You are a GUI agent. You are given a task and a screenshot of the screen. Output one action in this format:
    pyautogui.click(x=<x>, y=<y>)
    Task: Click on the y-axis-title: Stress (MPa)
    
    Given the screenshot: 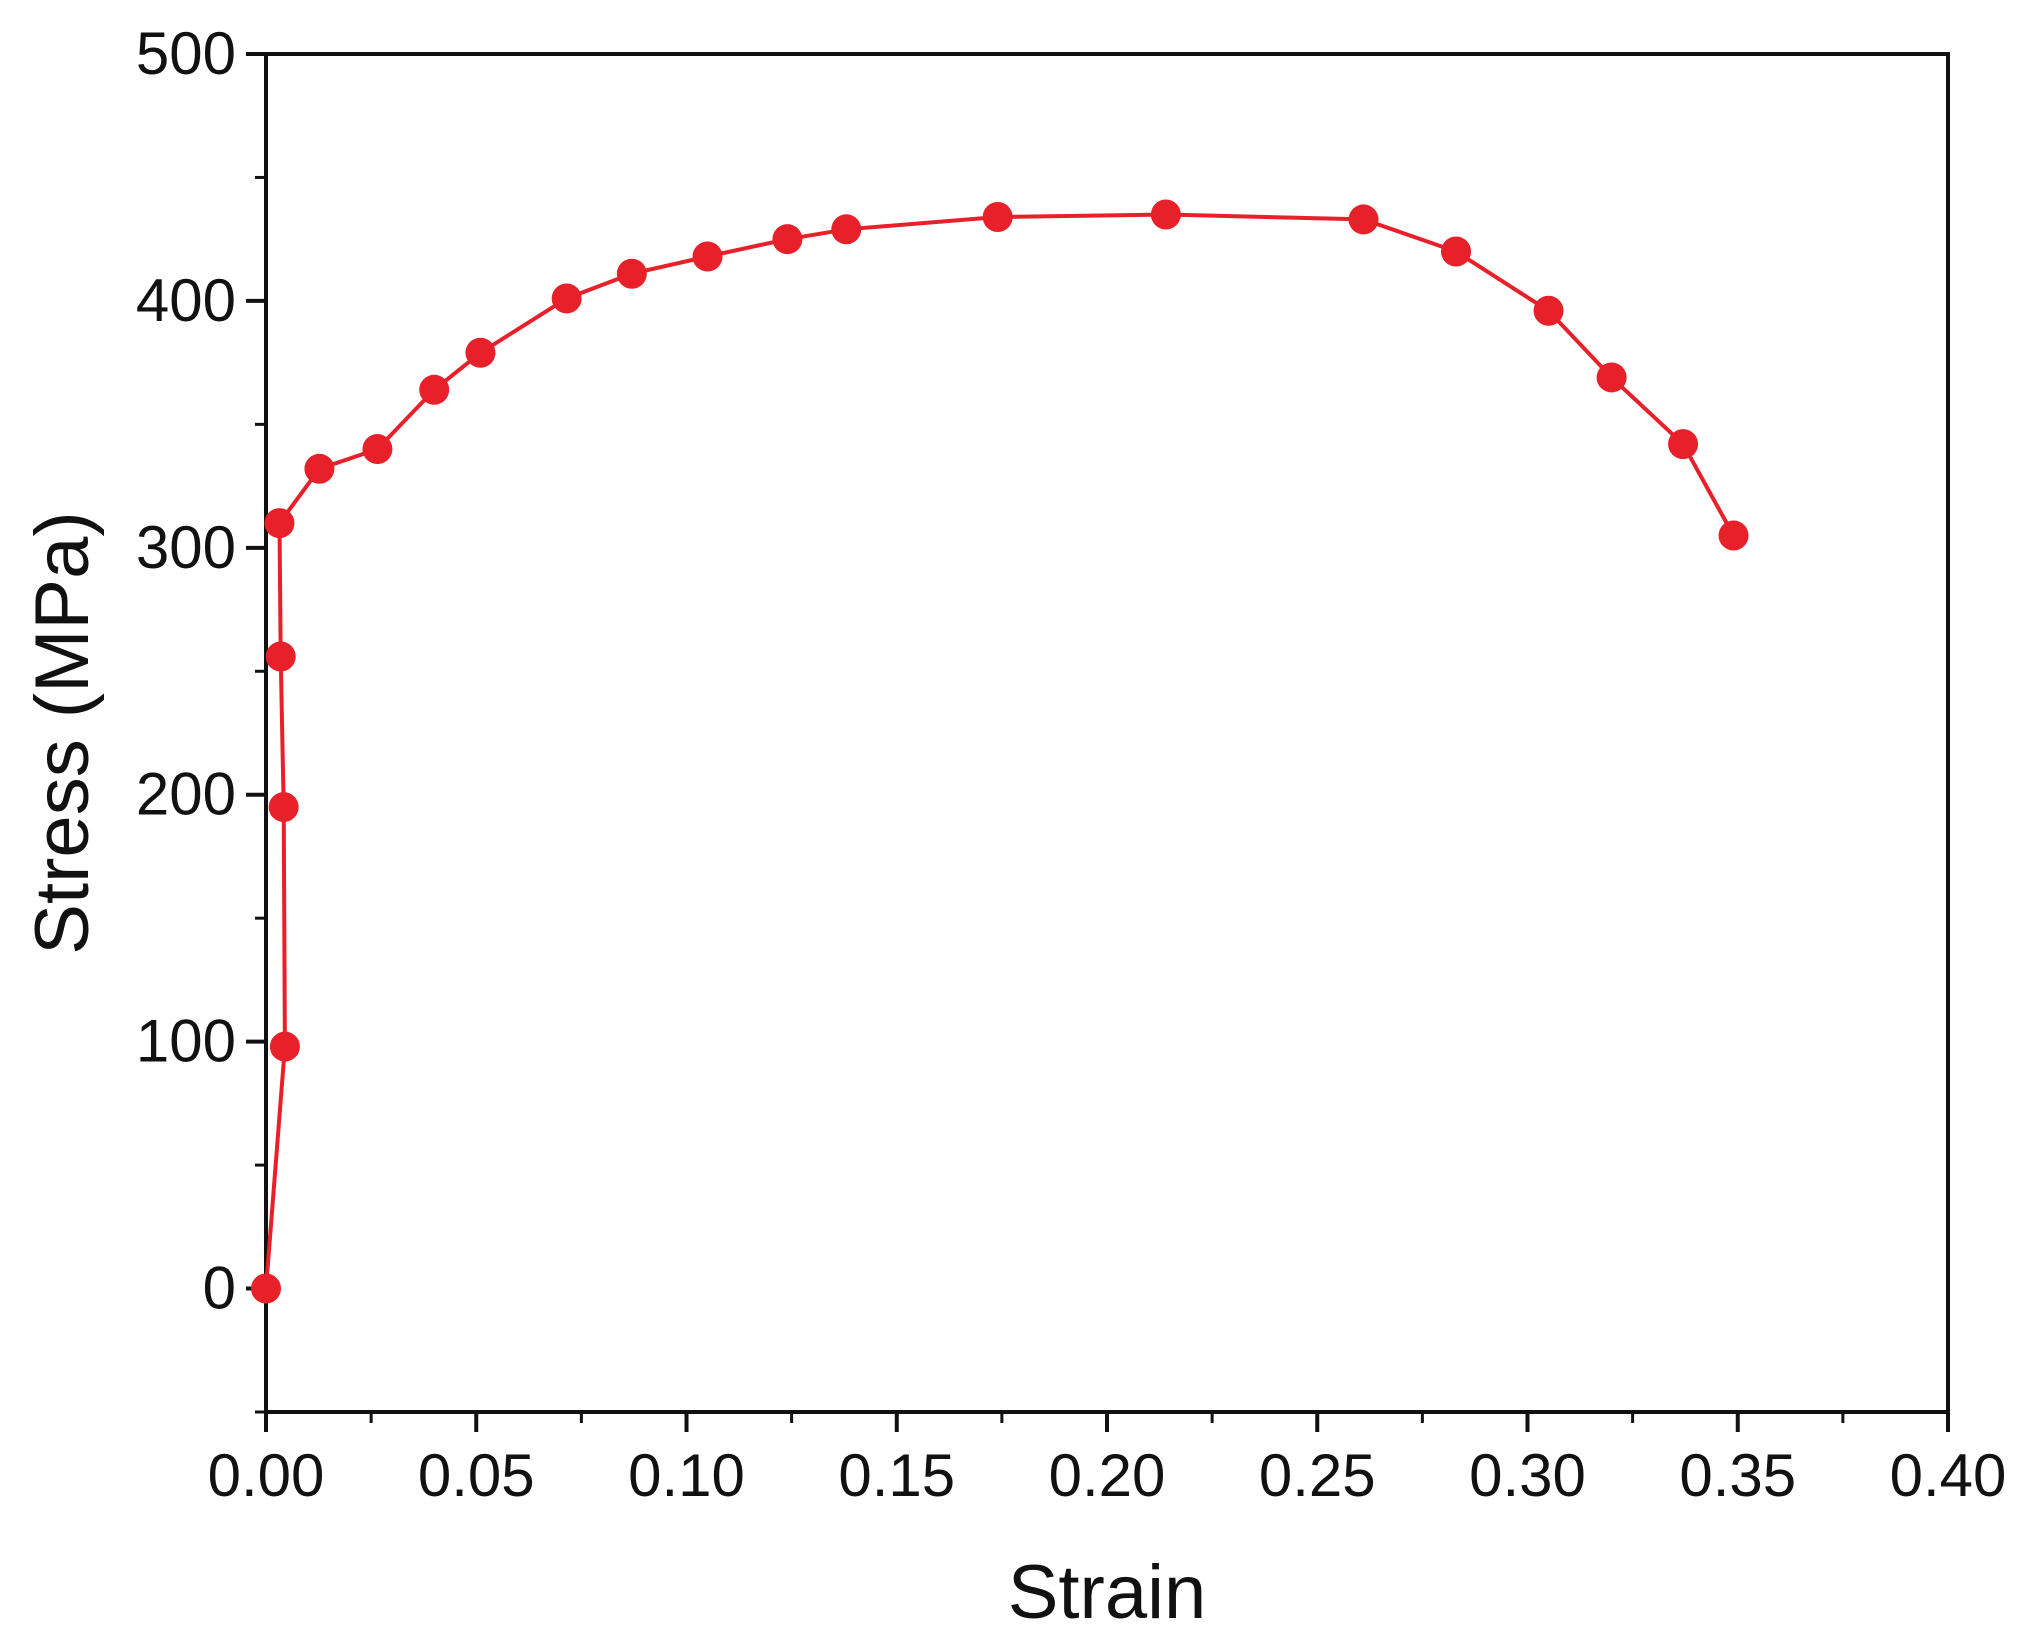 What is the action you would take?
    pyautogui.click(x=62, y=732)
    